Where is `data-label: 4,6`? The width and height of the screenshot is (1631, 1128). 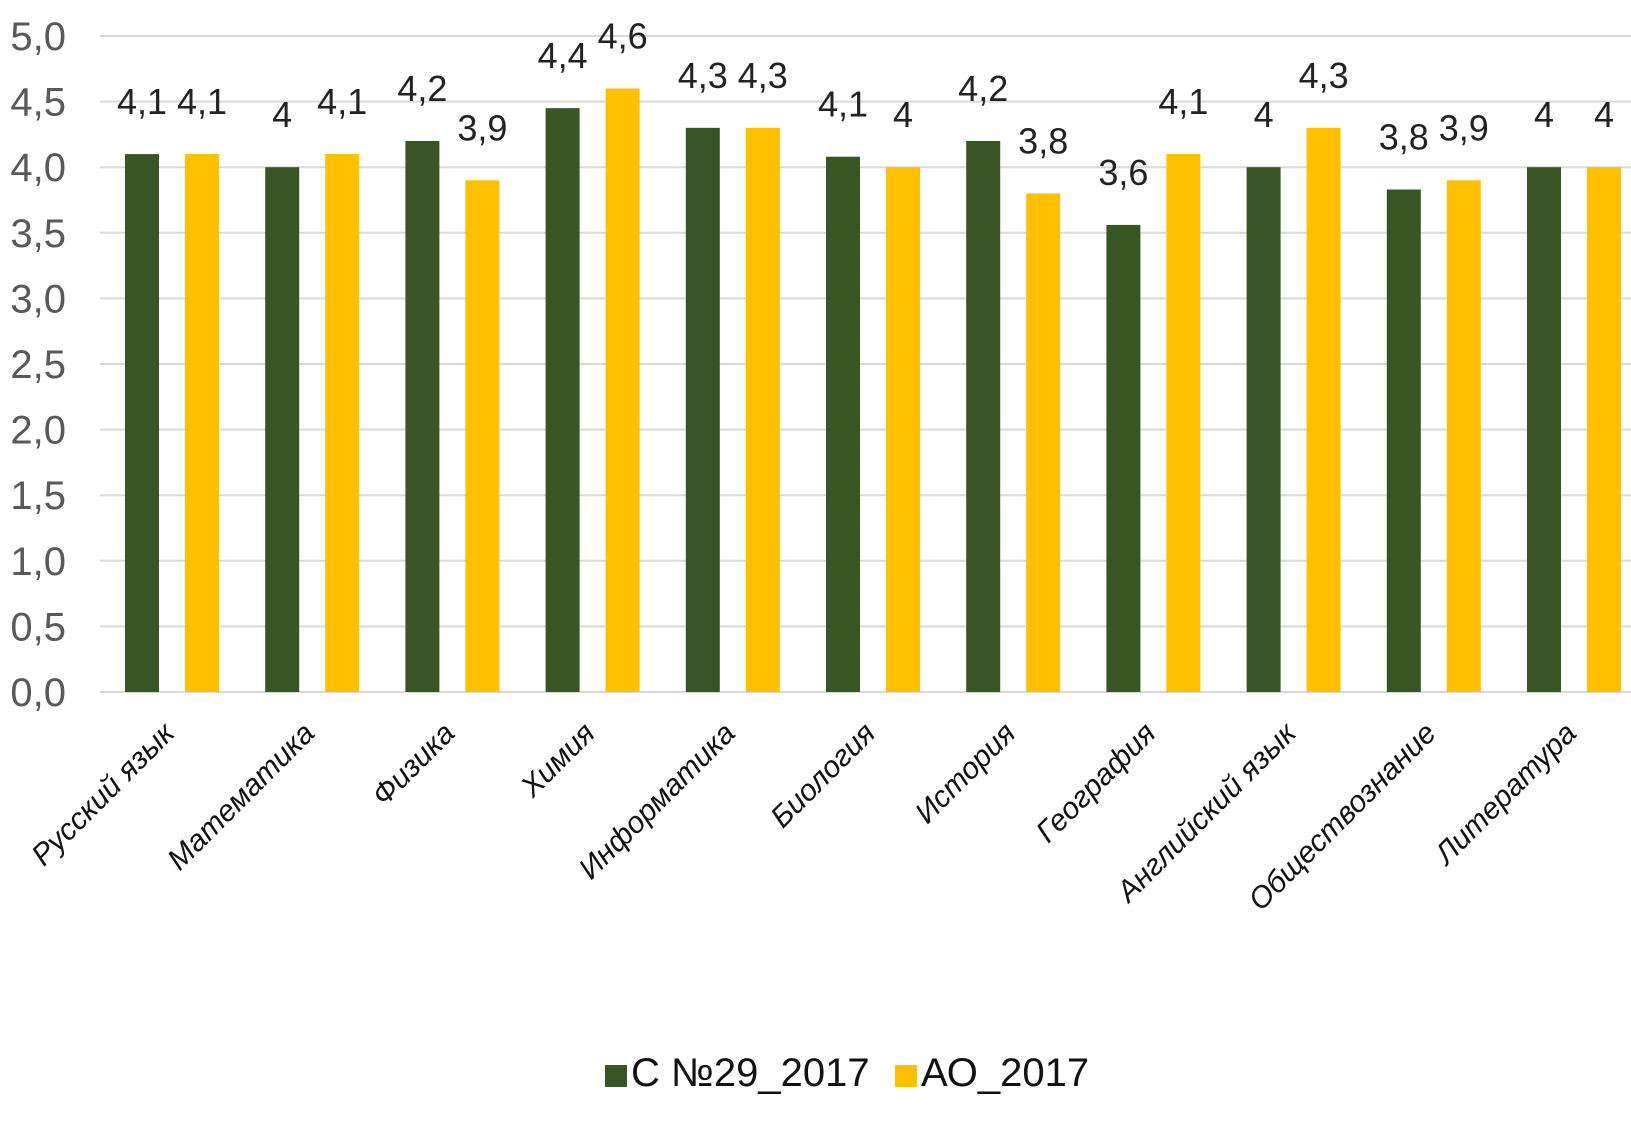 data-label: 4,6 is located at coordinates (623, 35).